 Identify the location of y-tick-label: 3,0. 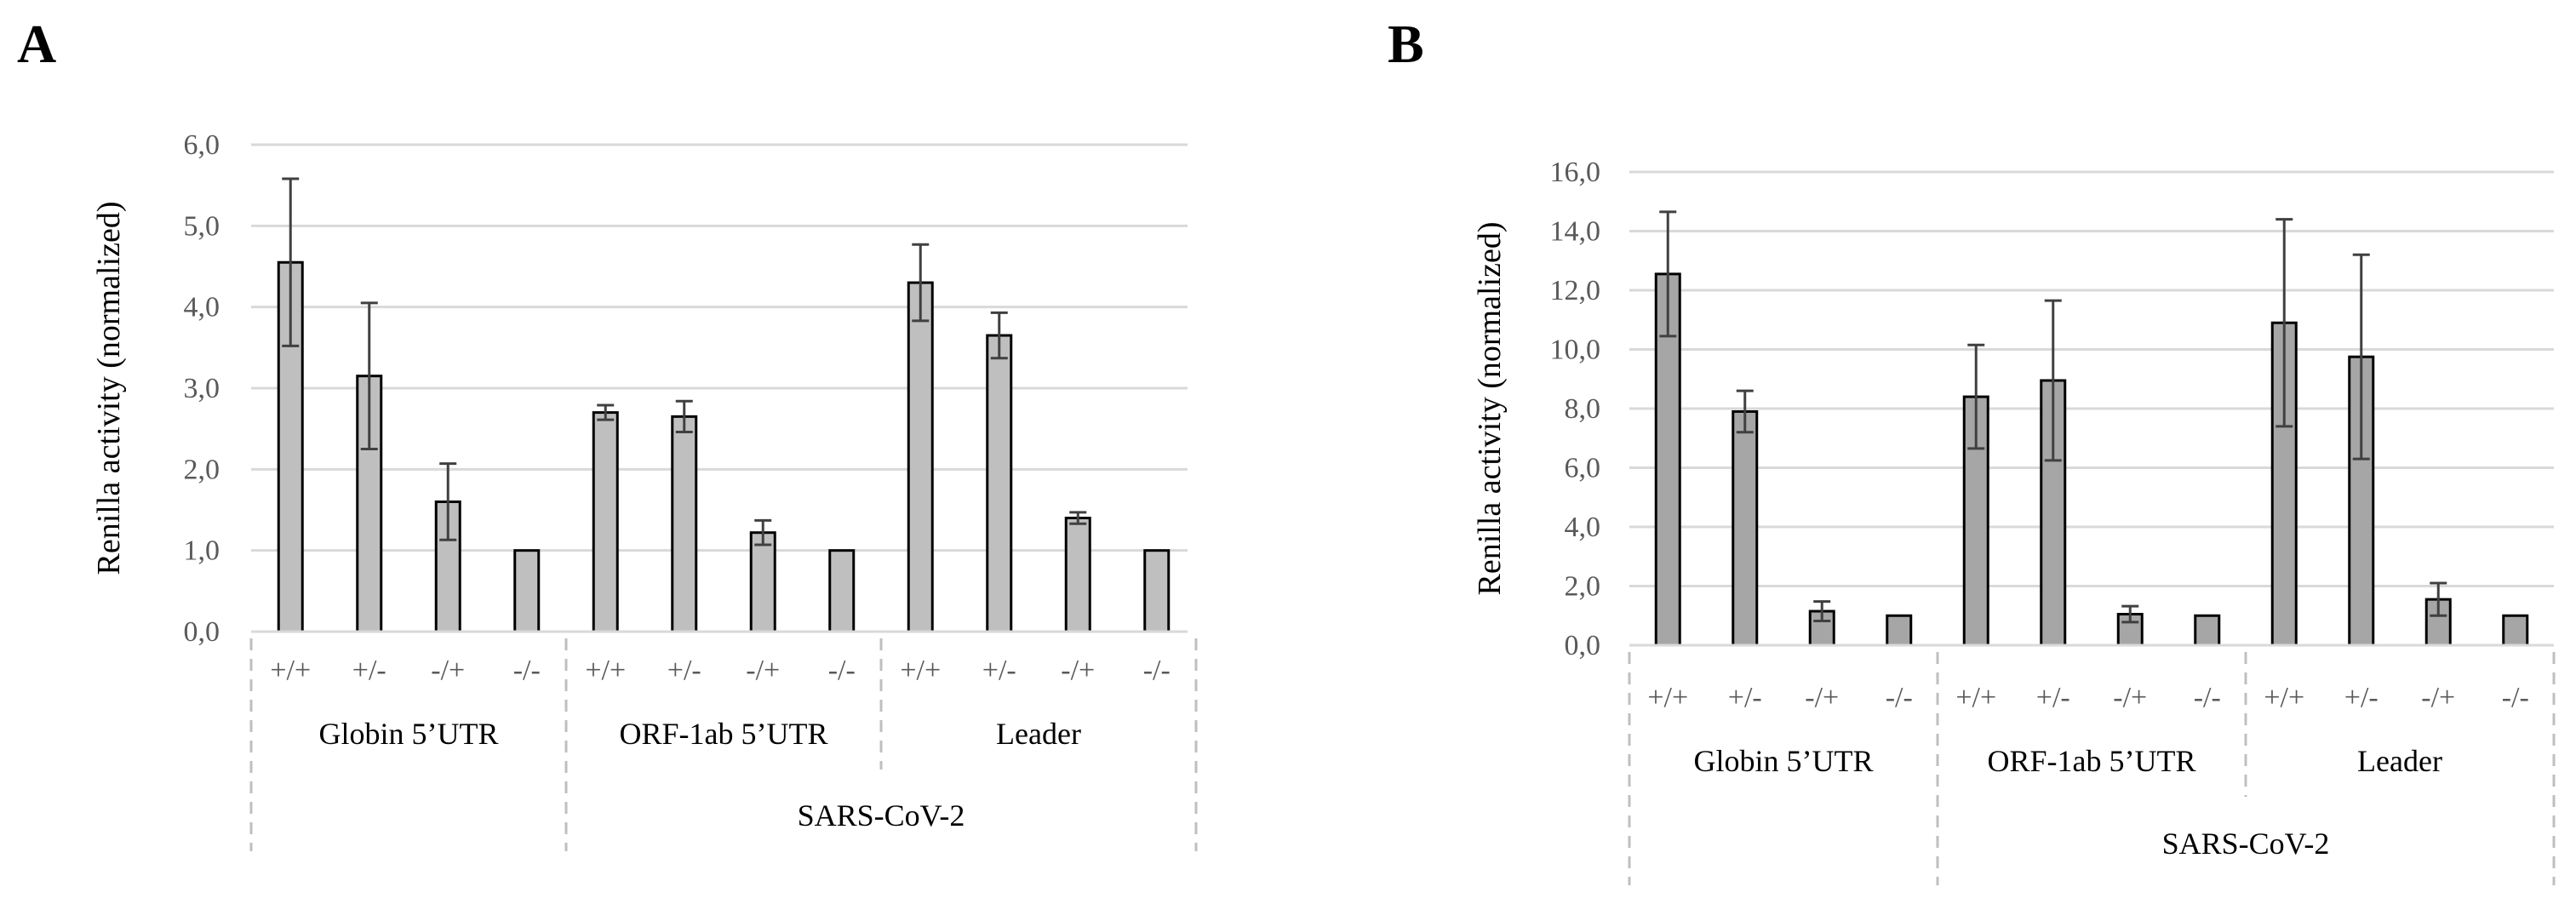
(202, 388).